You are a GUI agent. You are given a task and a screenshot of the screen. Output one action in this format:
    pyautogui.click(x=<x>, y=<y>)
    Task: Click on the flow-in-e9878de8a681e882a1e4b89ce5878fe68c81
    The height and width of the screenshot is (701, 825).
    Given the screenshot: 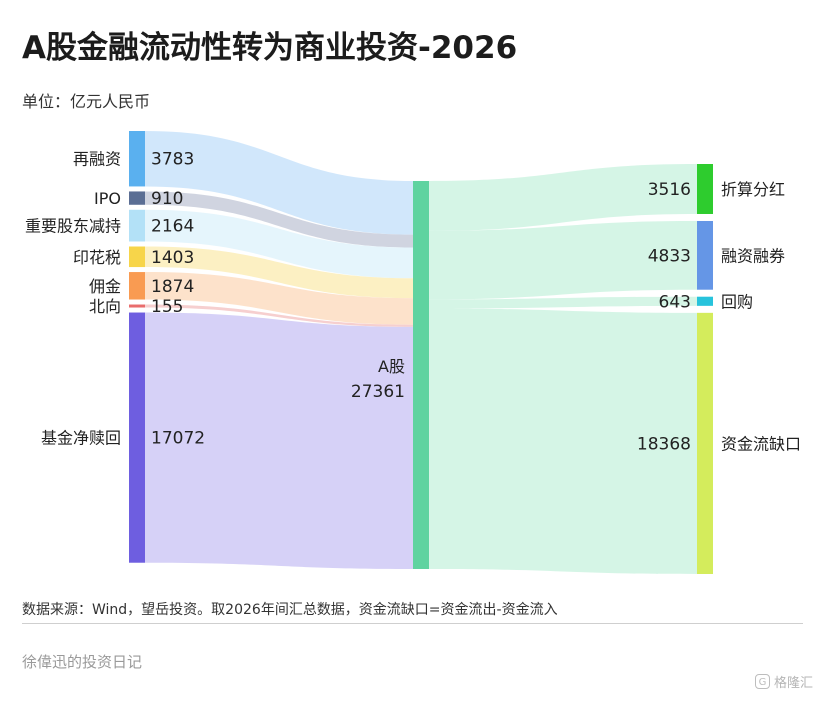 What is the action you would take?
    pyautogui.click(x=279, y=244)
    